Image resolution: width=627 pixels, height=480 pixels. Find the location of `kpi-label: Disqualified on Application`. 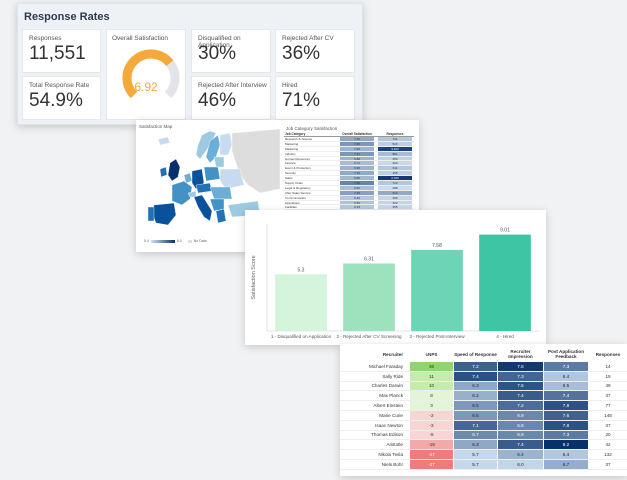

kpi-label: Disqualified on Application is located at coordinates (219, 42).